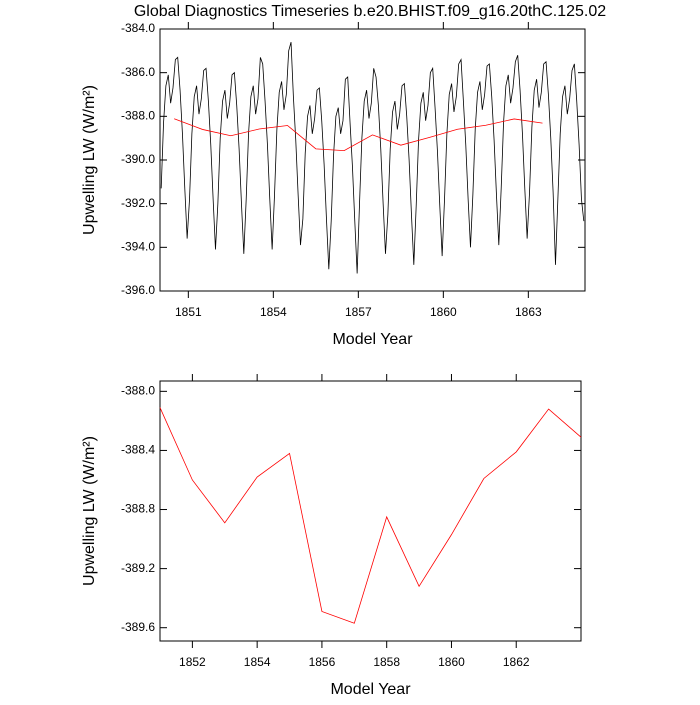 Image resolution: width=700 pixels, height=705 pixels. What do you see at coordinates (516, 662) in the screenshot?
I see `x-tick-label: 1862` at bounding box center [516, 662].